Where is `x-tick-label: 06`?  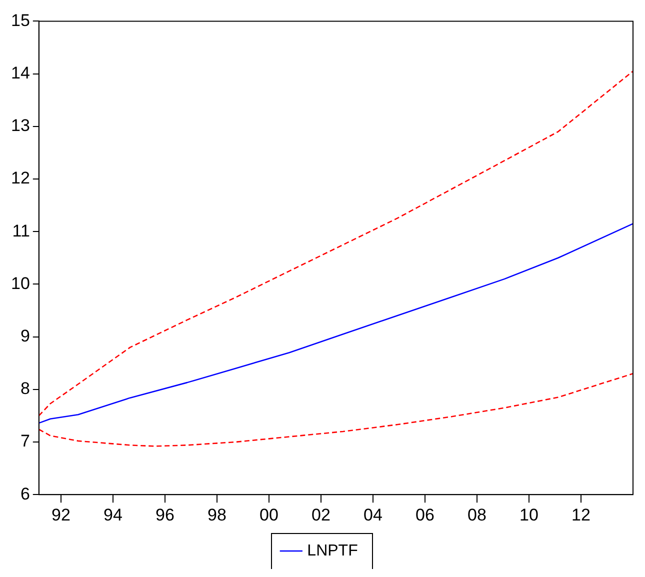
x-tick-label: 06 is located at coordinates (425, 514).